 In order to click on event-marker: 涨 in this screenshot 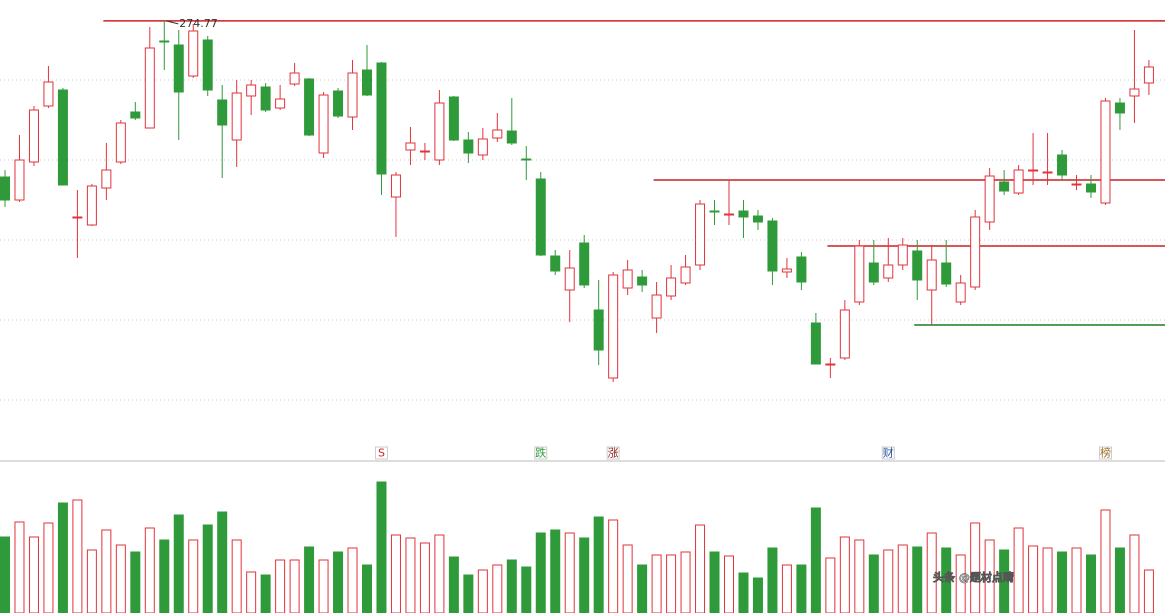, I will do `click(613, 453)`.